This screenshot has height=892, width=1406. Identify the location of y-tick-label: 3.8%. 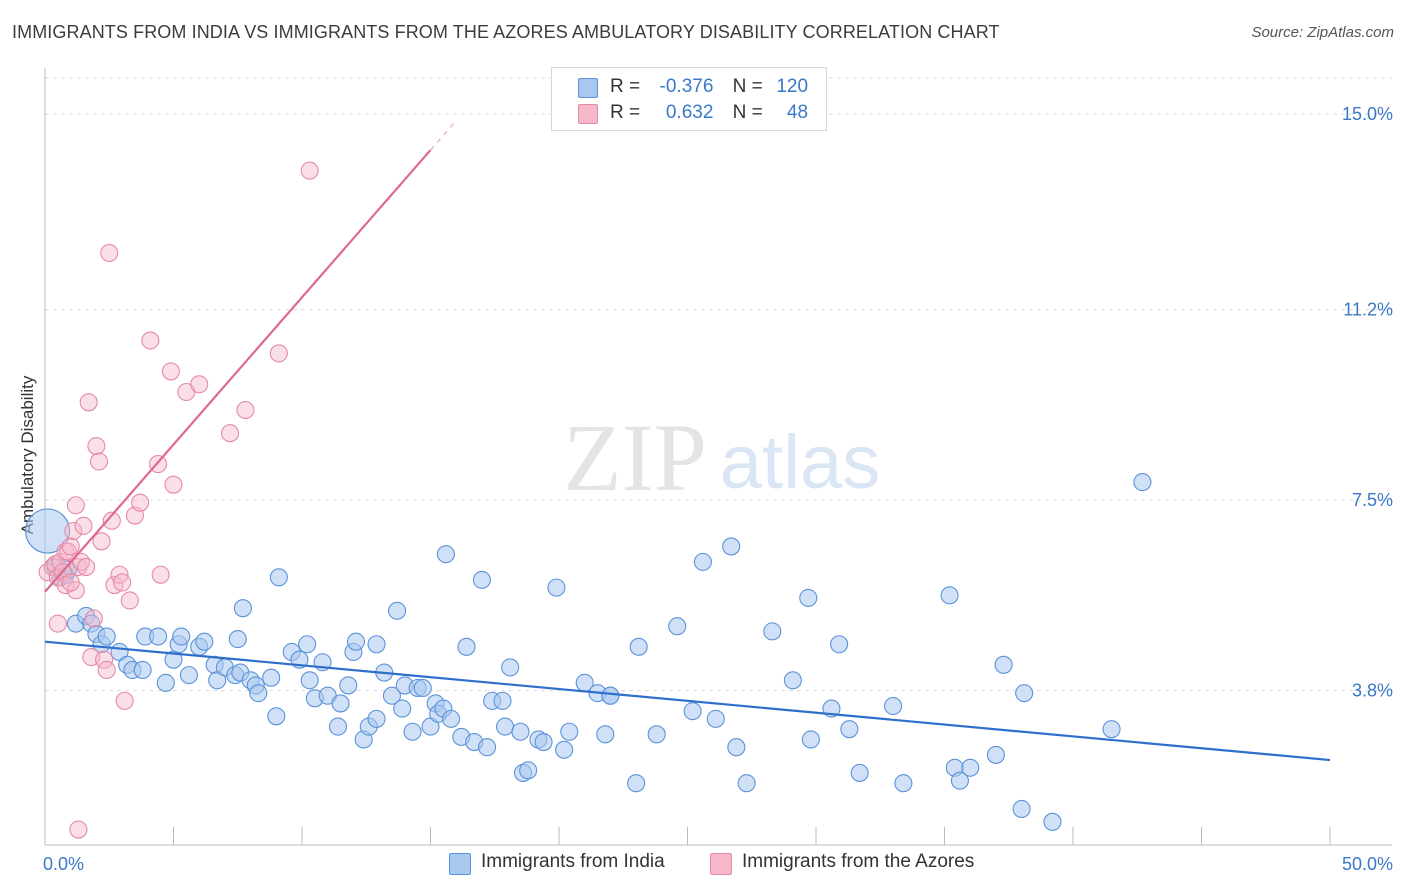
(1372, 691).